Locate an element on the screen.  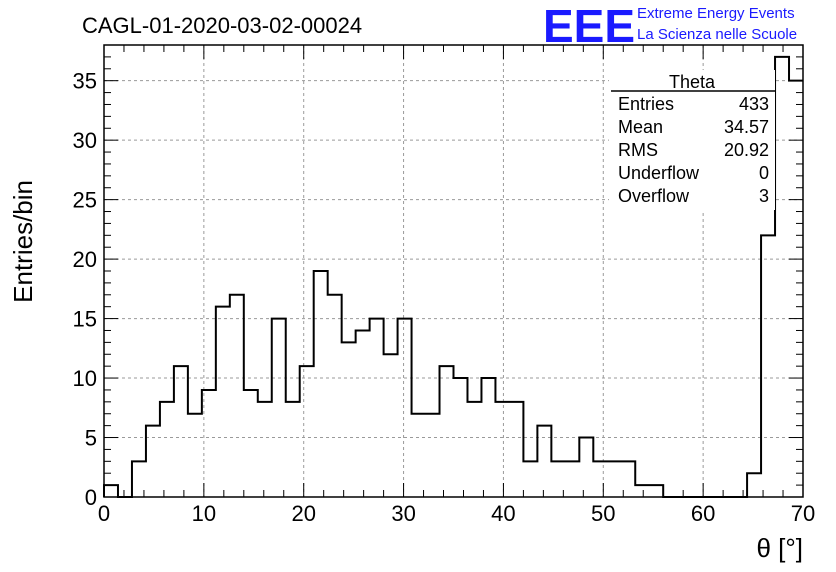
x-axis-label: θ [°] is located at coordinates (779, 548).